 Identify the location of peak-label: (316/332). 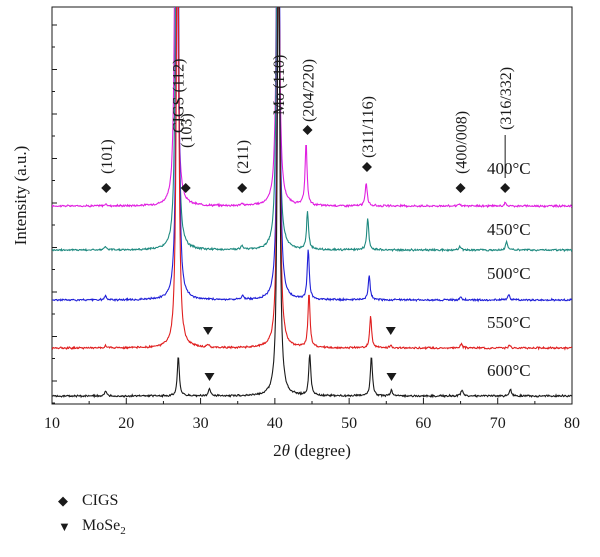
(506, 98).